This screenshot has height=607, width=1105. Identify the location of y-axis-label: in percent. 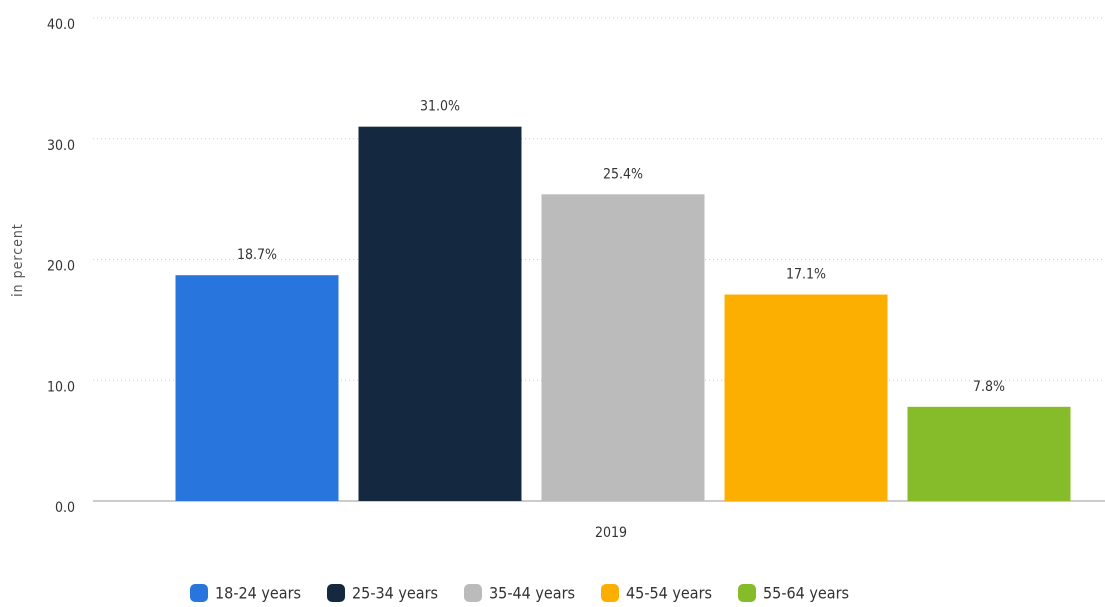
(18, 260).